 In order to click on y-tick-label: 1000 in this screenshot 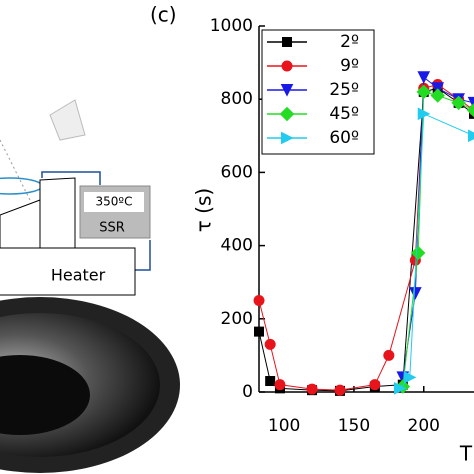, I will do `click(231, 26)`.